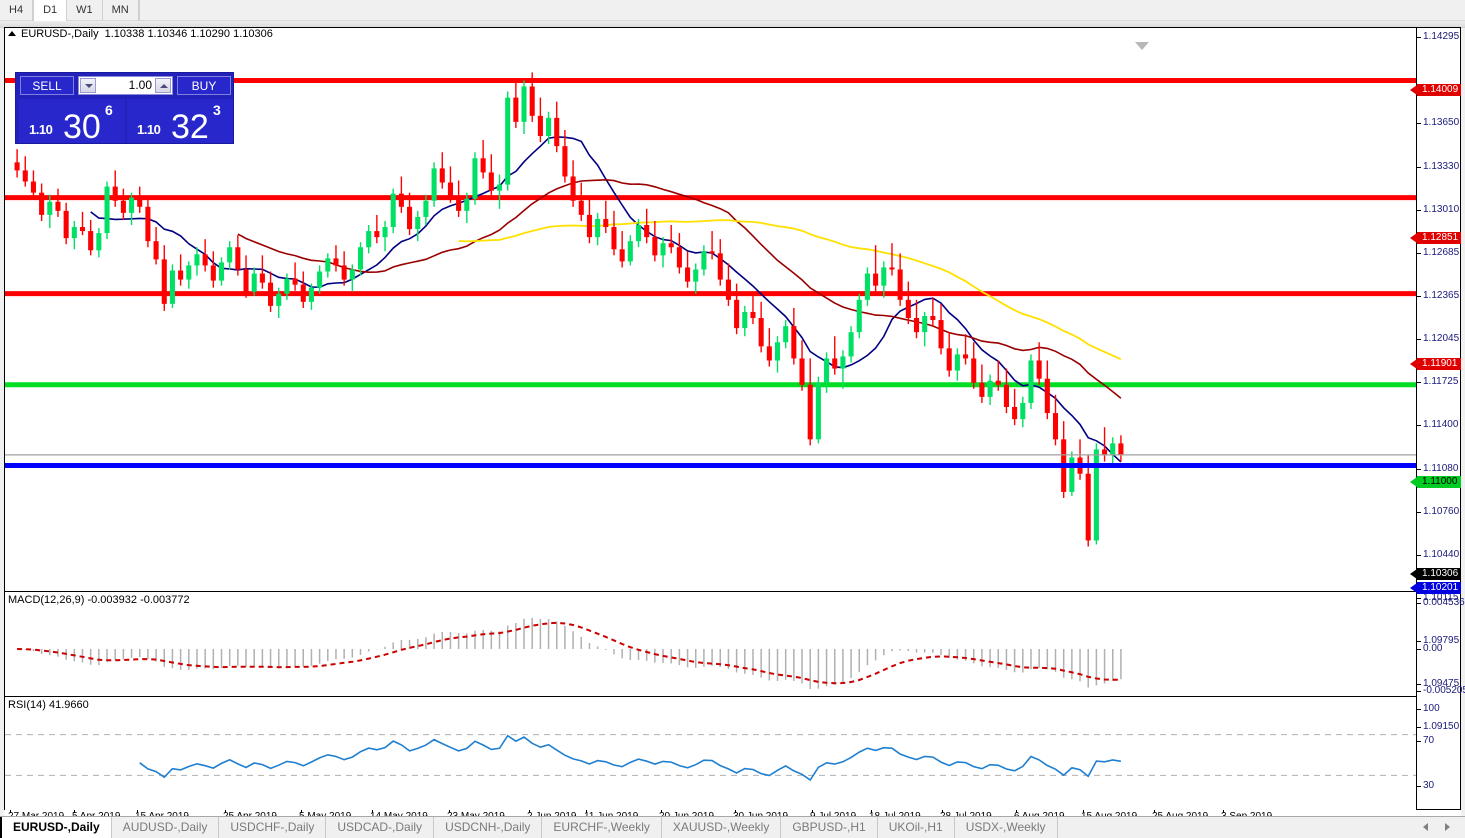  What do you see at coordinates (380, 827) in the screenshot?
I see `chart-tab-3: USDCAD-,Daily` at bounding box center [380, 827].